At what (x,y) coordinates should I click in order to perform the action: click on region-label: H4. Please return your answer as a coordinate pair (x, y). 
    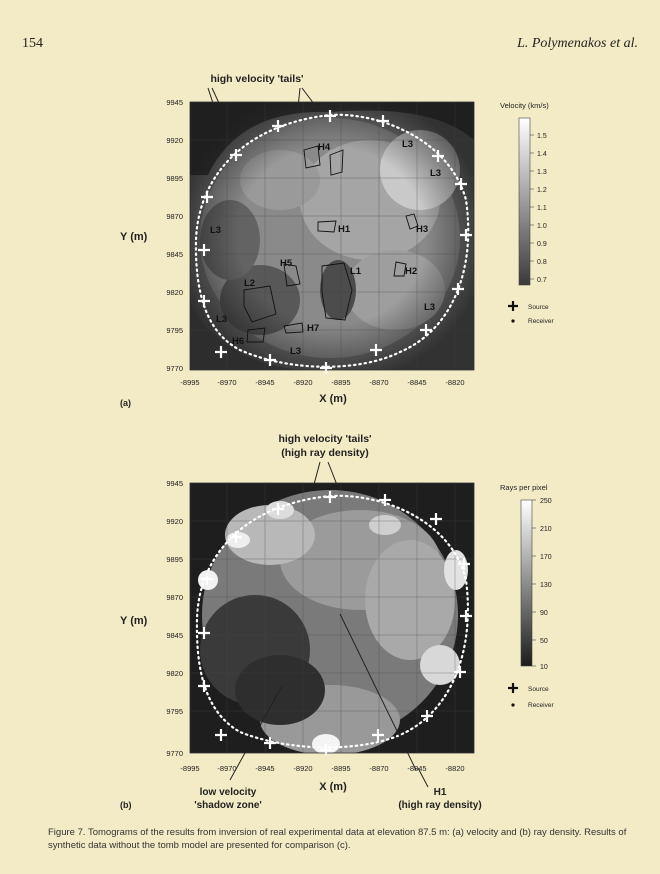
    Looking at the image, I should click on (324, 147).